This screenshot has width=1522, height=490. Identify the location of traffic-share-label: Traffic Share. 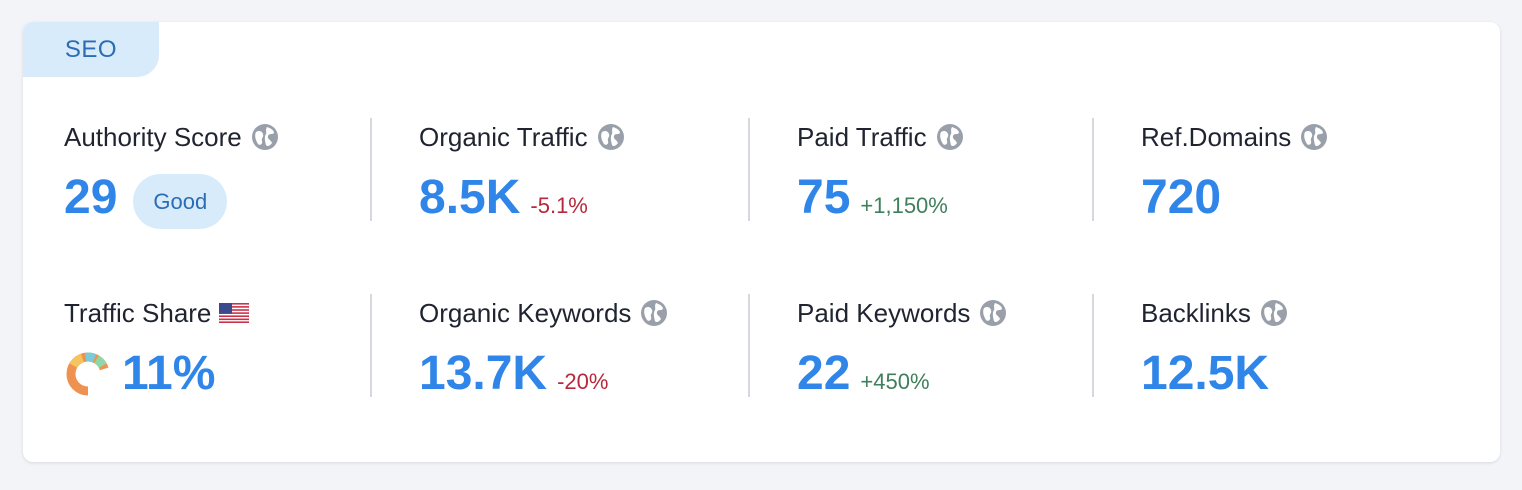
(138, 312).